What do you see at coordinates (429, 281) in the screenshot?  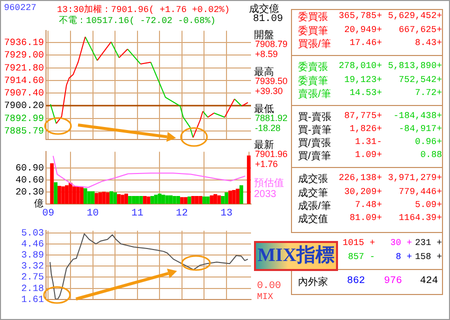 I see `text: 424` at bounding box center [429, 281].